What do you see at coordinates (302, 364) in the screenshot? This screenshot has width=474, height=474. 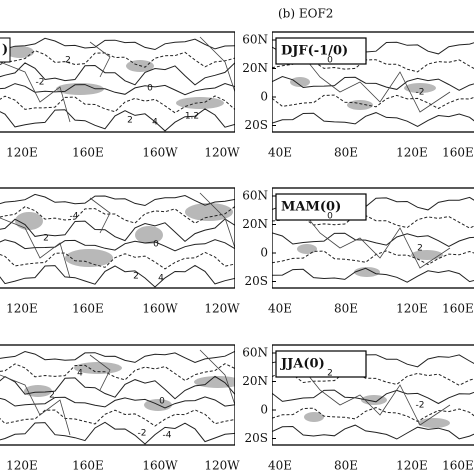 I see `panel-label: JJA(0)` at bounding box center [302, 364].